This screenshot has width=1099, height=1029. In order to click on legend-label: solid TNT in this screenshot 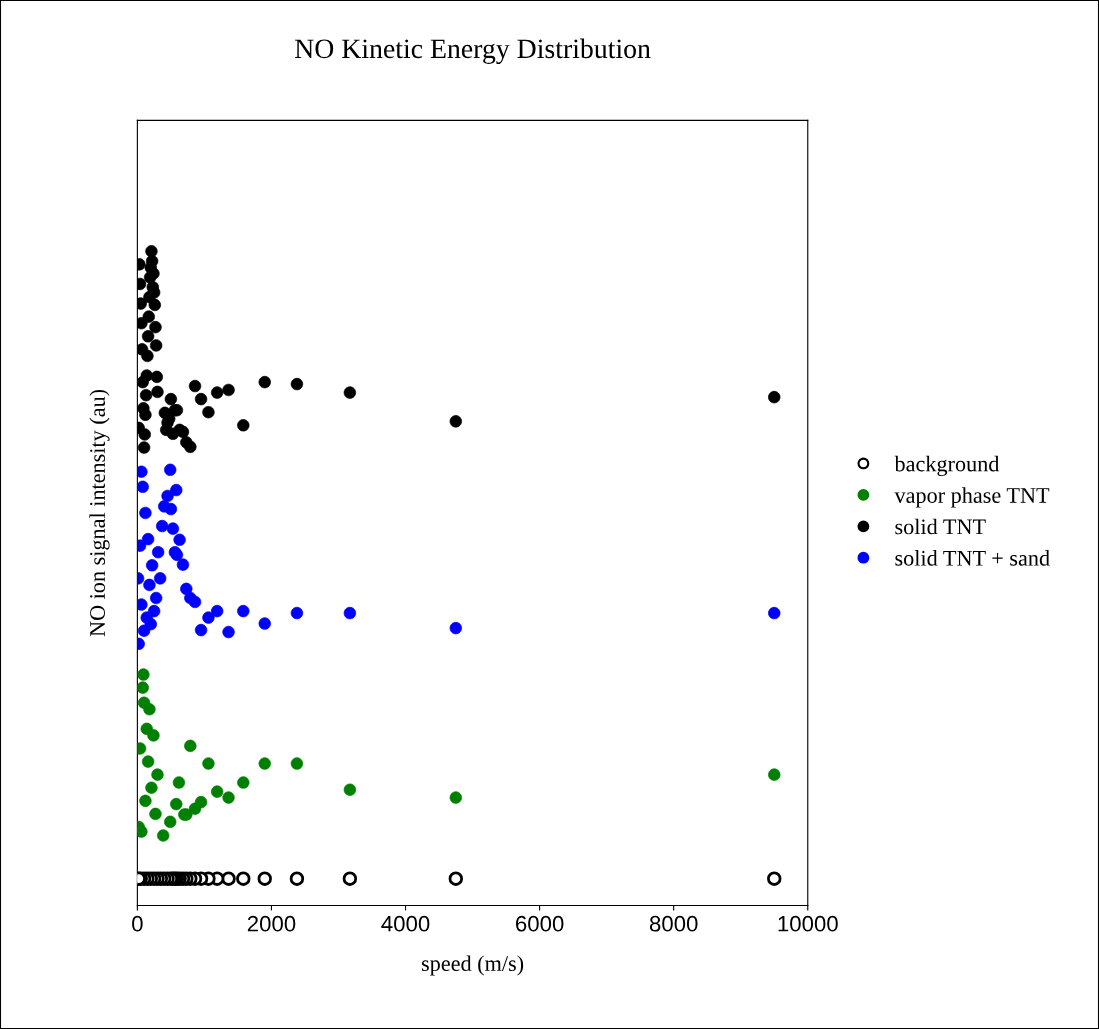, I will do `click(940, 526)`.